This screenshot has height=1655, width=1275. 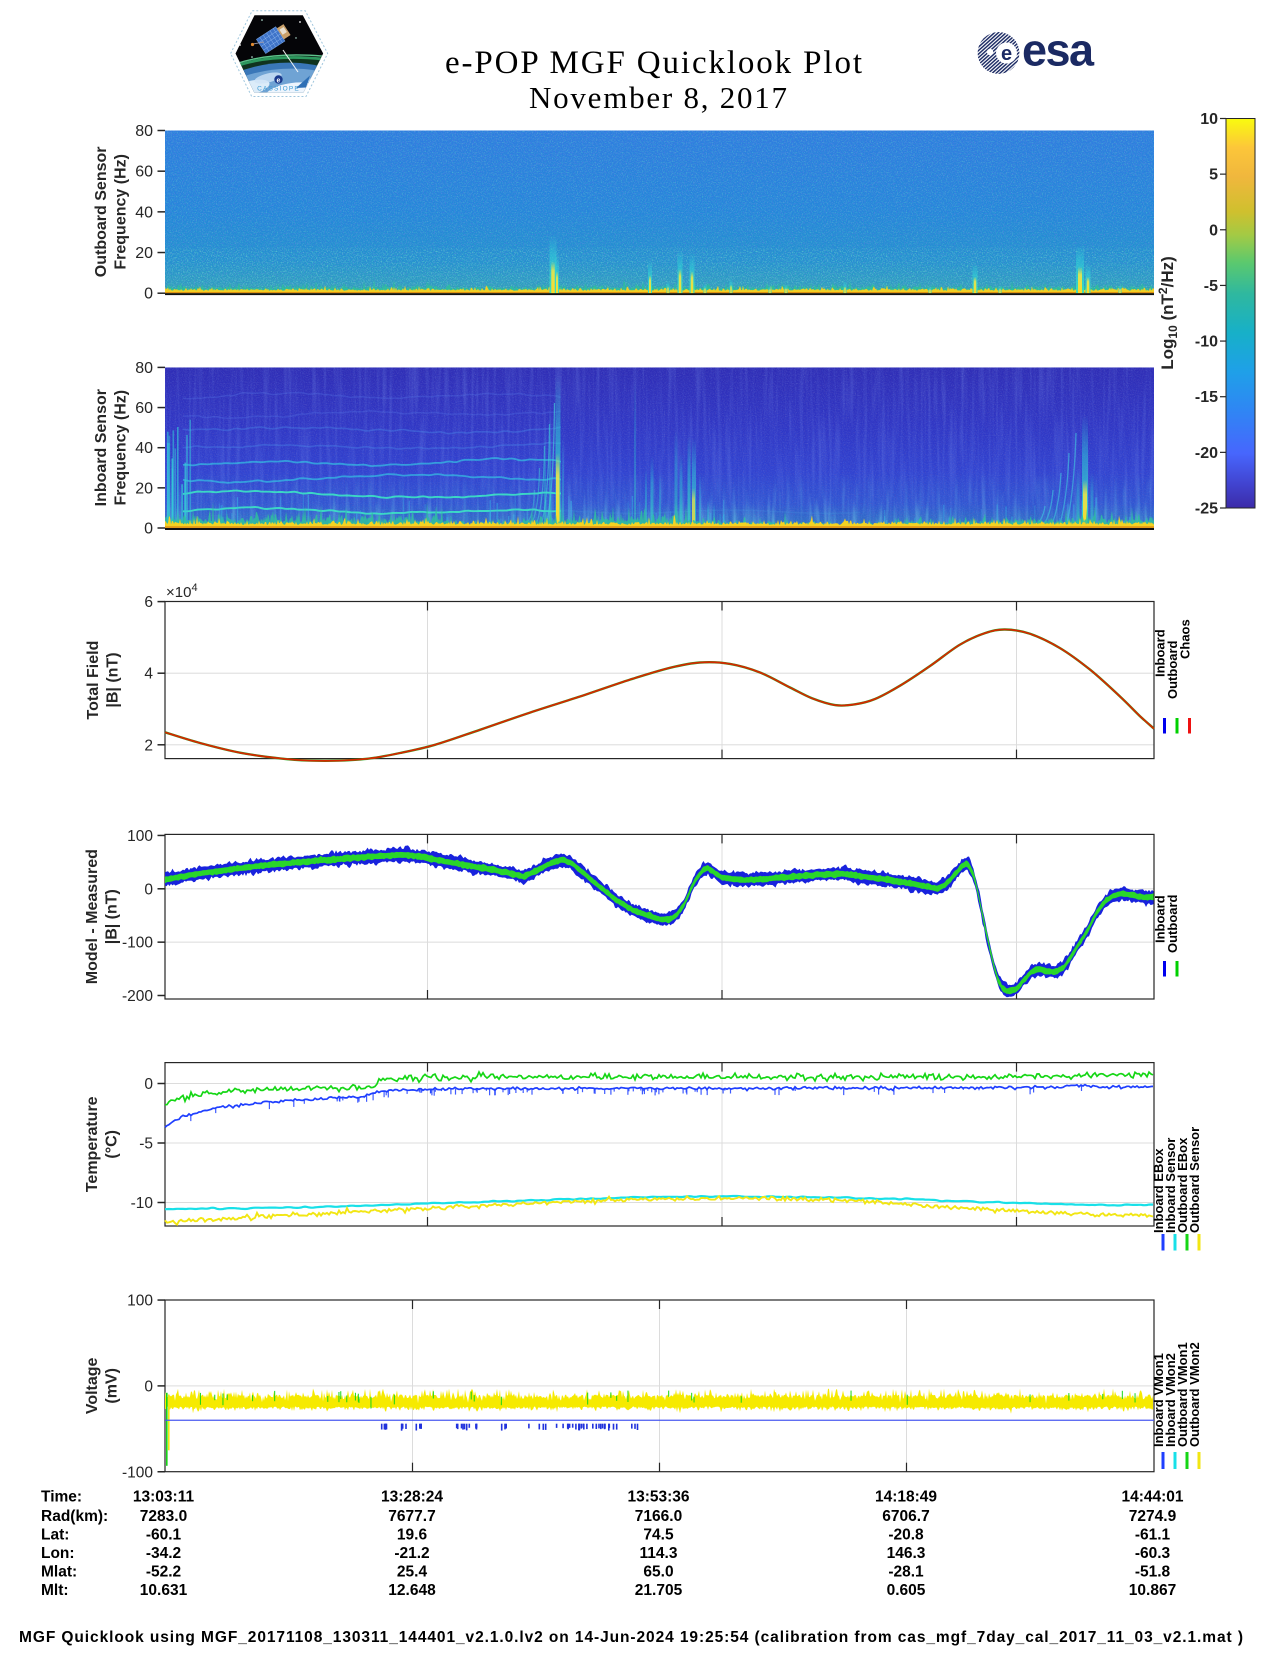 I want to click on svg-text: Outboard VMon2, so click(x=1194, y=1394).